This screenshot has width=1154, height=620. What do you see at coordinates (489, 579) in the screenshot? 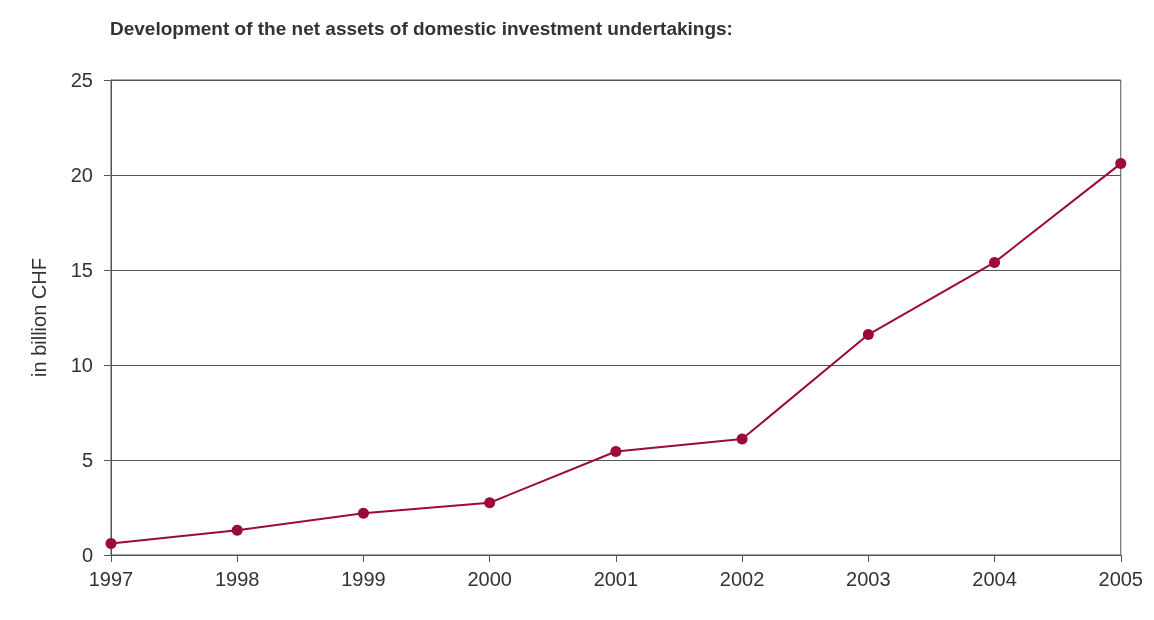
I see `x-tick-label: 2000` at bounding box center [489, 579].